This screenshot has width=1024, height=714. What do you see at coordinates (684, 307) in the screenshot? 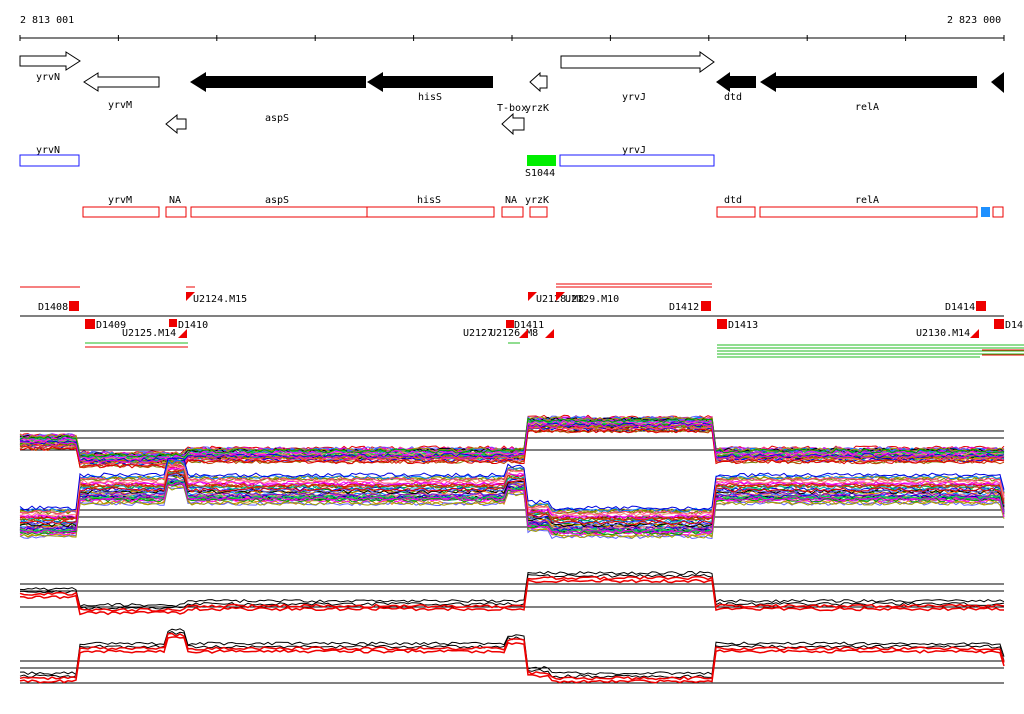
I see `marker-label-D1412: D1412` at bounding box center [684, 307].